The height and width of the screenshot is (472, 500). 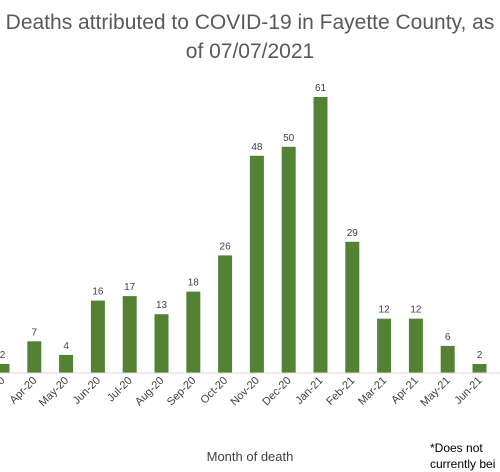 What do you see at coordinates (463, 456) in the screenshot?
I see `footnote: *Does not currently bei` at bounding box center [463, 456].